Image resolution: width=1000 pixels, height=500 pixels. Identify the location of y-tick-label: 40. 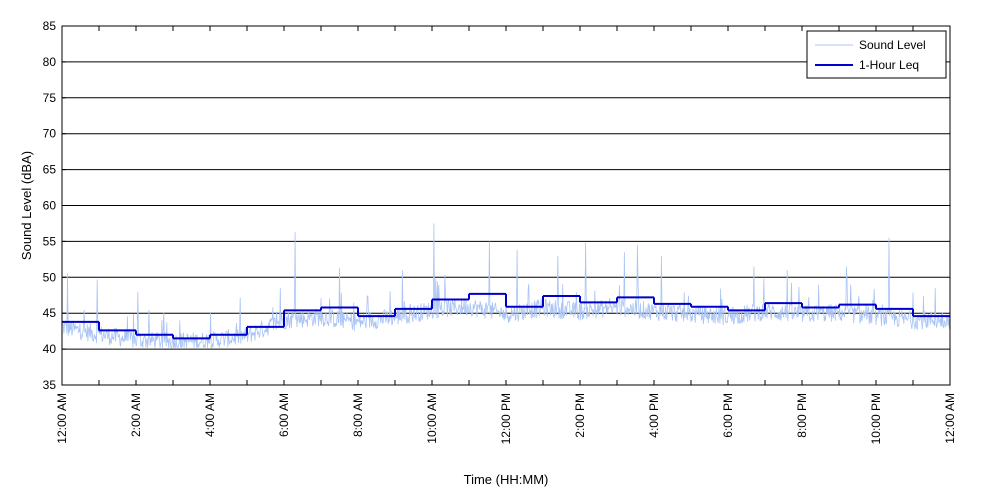
(50, 349).